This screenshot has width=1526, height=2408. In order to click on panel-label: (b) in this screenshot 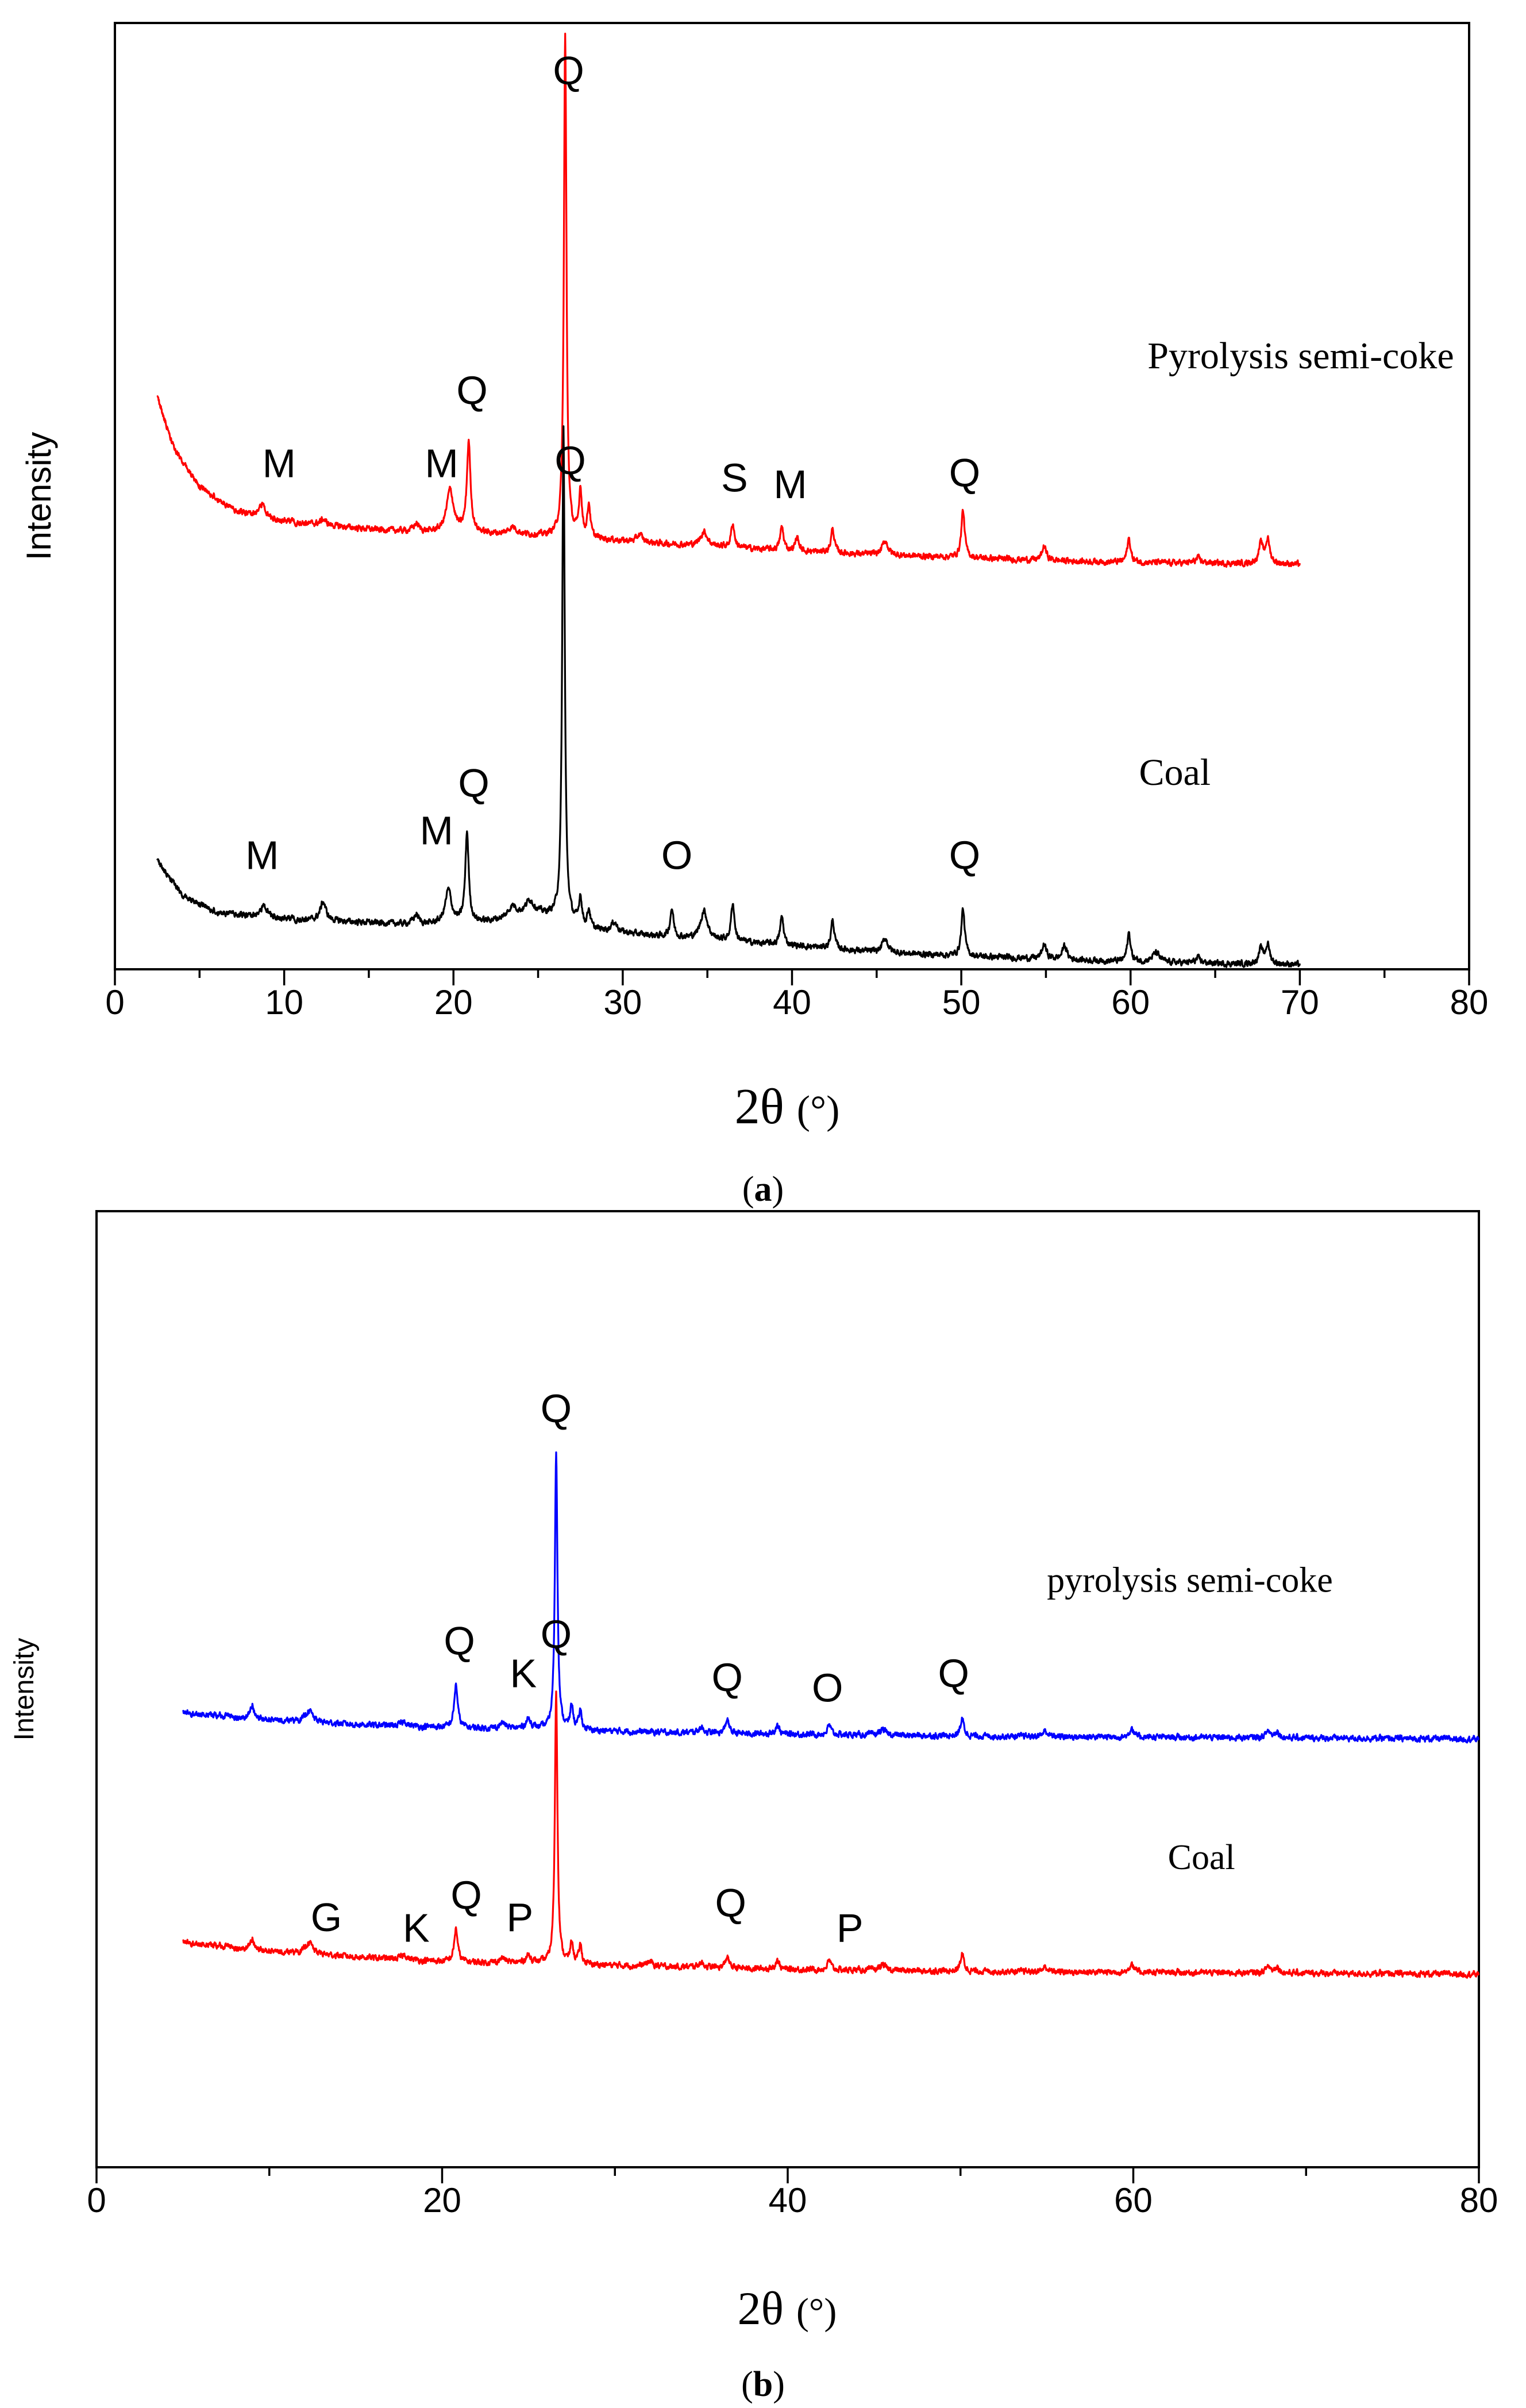, I will do `click(763, 2384)`.